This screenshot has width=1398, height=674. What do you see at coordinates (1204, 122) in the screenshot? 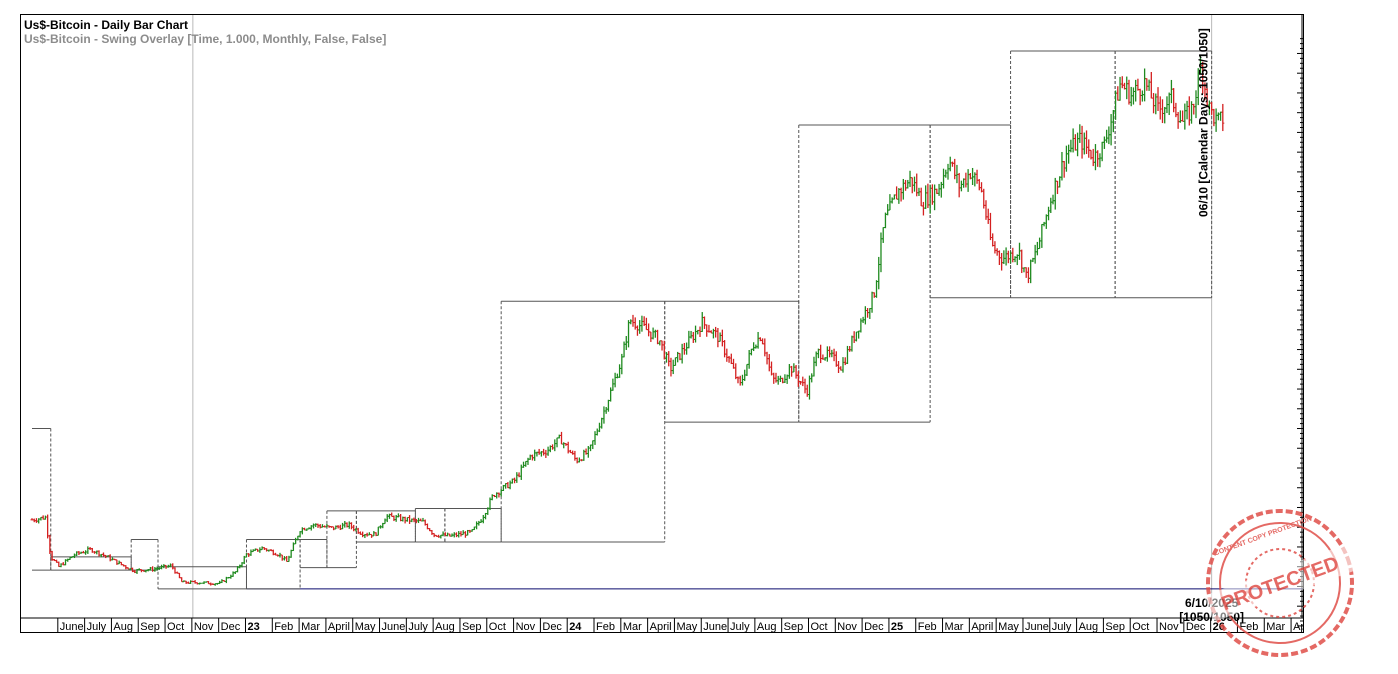
I see `vertical-annotation: 06/10 [Calendar Days: 1050/1050]` at bounding box center [1204, 122].